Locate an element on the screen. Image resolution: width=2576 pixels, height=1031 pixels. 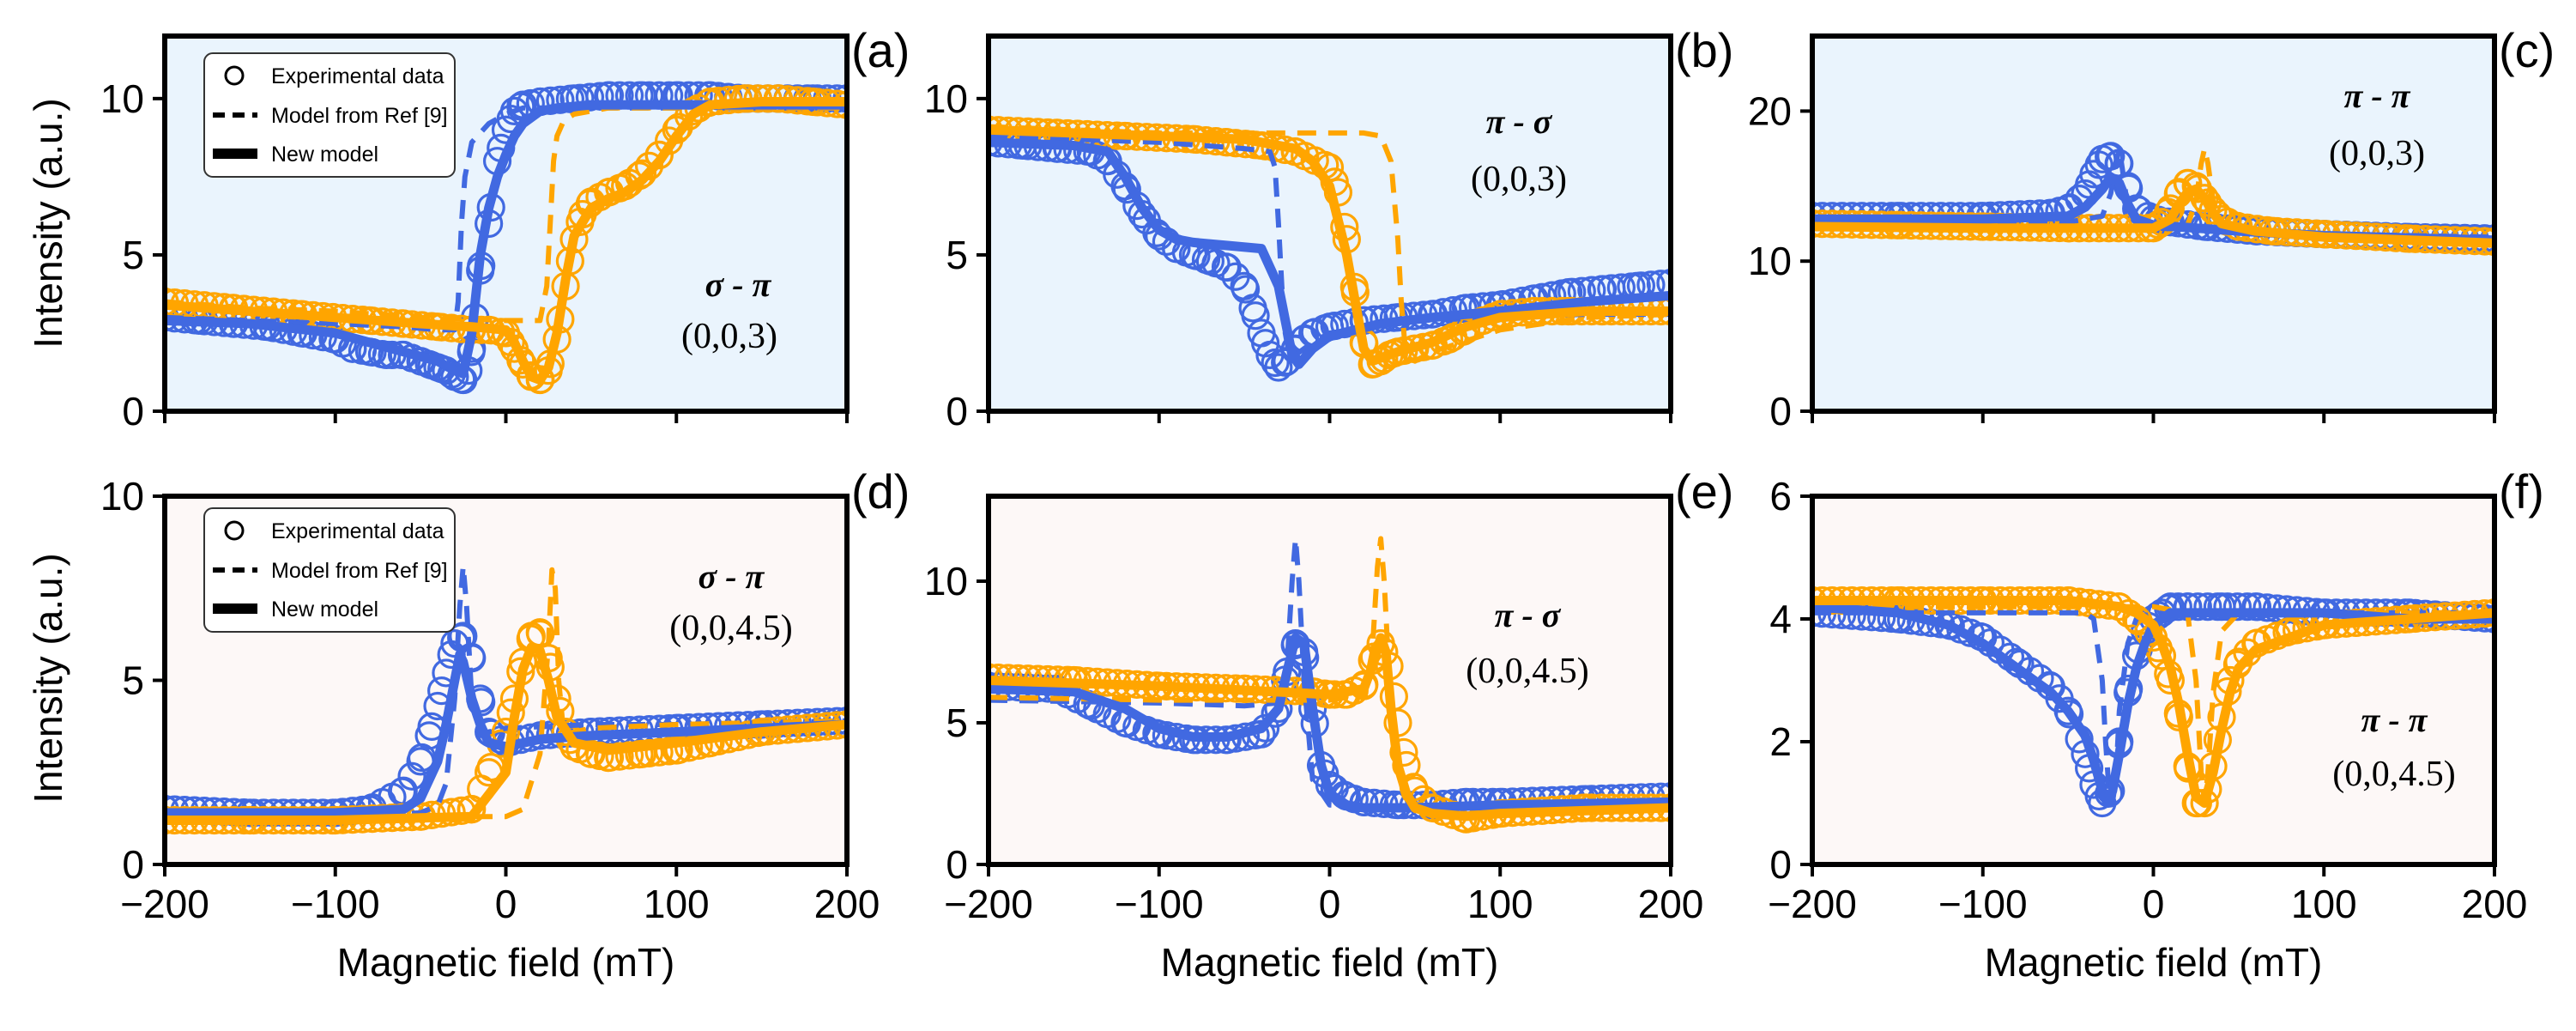
y-axis-label-top: Intensity (a.u.) is located at coordinates (48, 223).